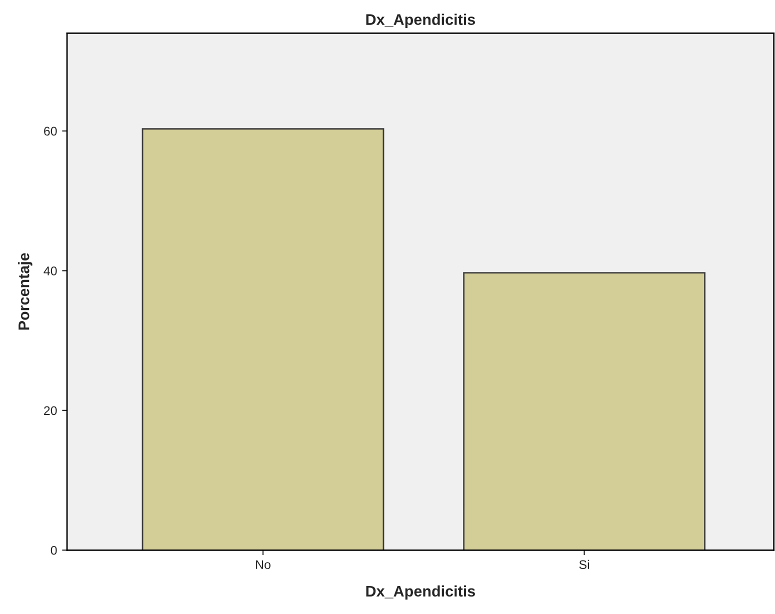 Image resolution: width=775 pixels, height=614 pixels. Describe the element at coordinates (420, 592) in the screenshot. I see `x-axis-title: Dx_Apendicitis` at that location.